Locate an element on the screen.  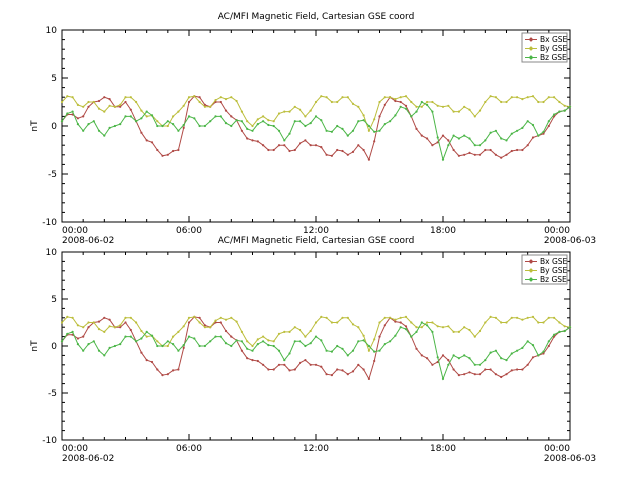
y-tick-label: -5 is located at coordinates (52, 394).